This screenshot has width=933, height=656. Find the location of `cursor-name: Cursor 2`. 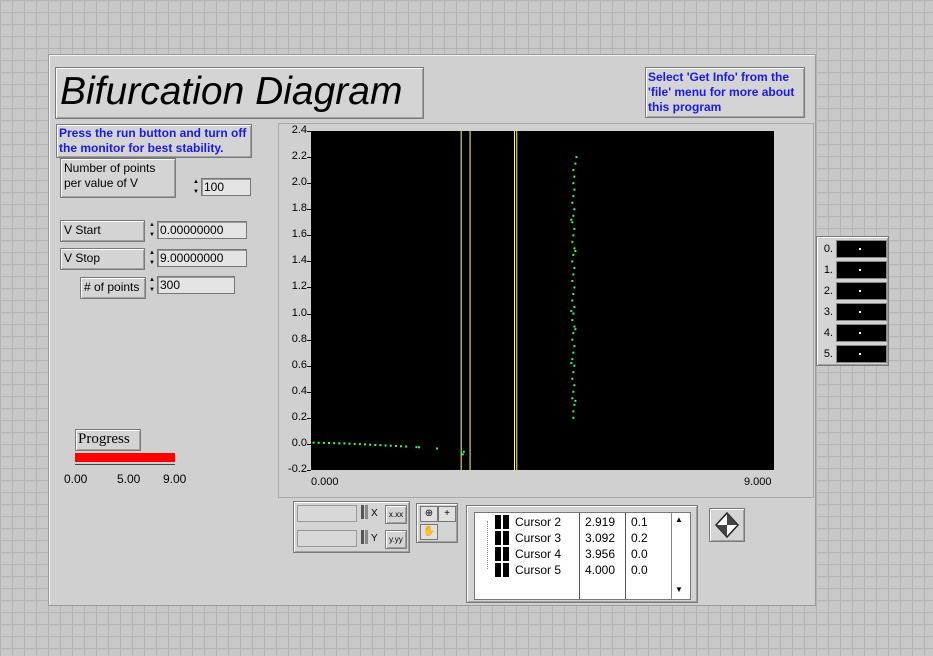

cursor-name: Cursor 2 is located at coordinates (538, 522).